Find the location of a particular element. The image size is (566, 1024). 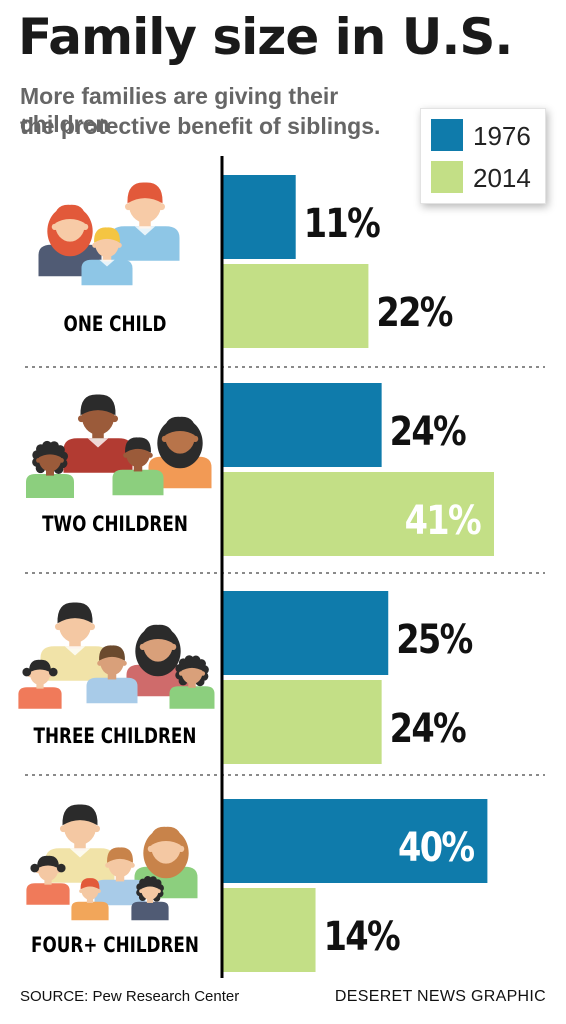

value-label-1976-3: 25% is located at coordinates (434, 639).